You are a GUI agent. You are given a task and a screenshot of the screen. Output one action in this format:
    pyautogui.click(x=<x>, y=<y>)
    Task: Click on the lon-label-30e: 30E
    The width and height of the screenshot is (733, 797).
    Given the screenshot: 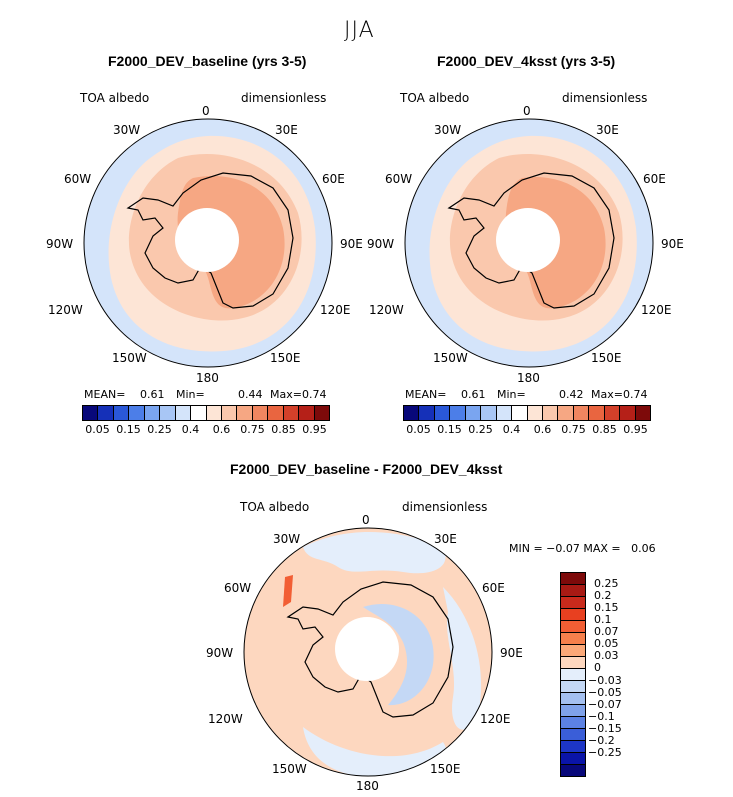 What is the action you would take?
    pyautogui.click(x=445, y=539)
    